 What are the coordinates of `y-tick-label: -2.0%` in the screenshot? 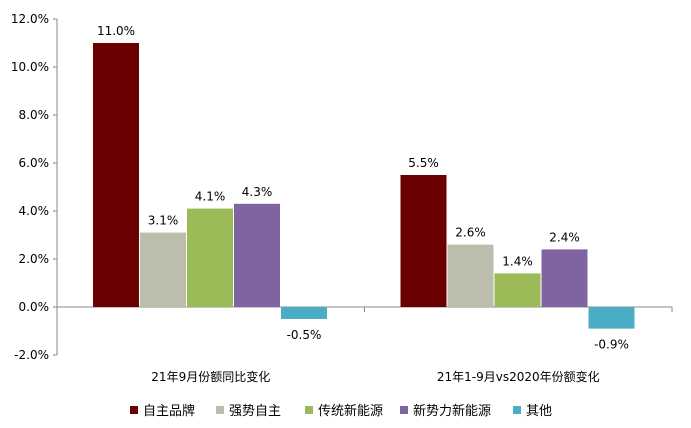 It's located at (31, 355).